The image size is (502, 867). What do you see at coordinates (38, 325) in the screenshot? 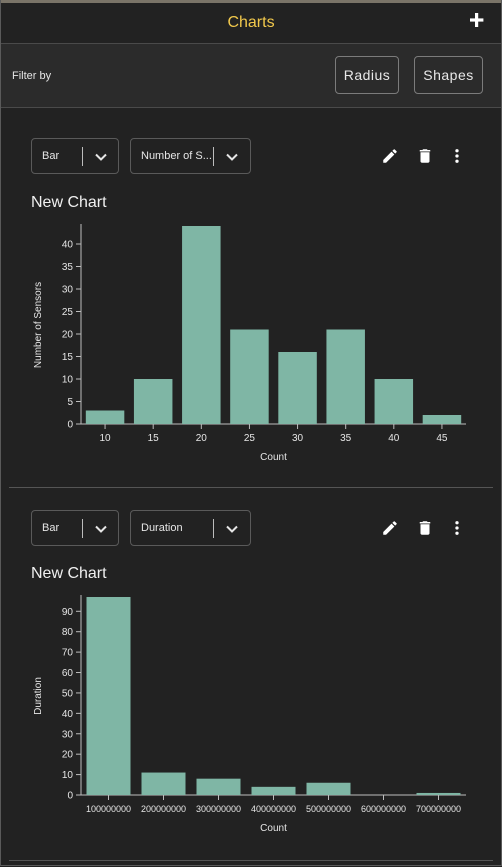
I see `y-axis-label: Number of Sensors` at bounding box center [38, 325].